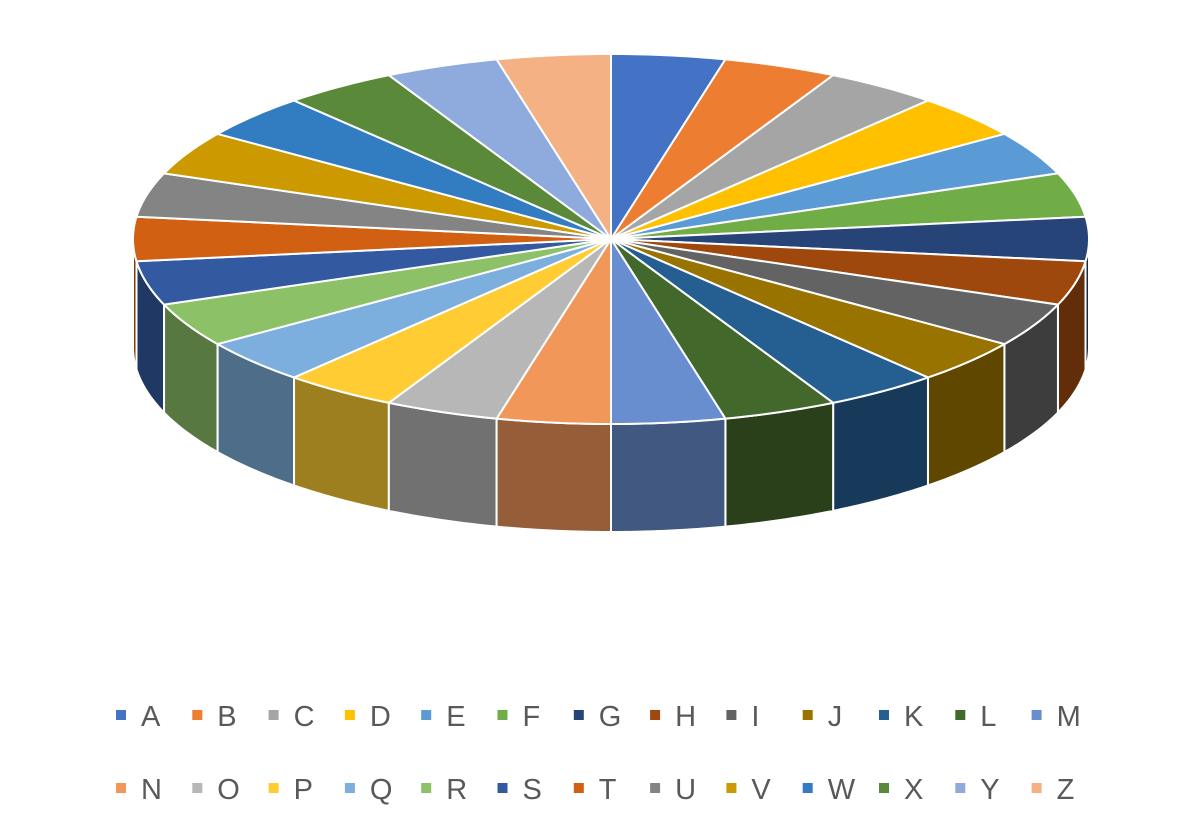  I want to click on legend-item-x: X, so click(901, 790).